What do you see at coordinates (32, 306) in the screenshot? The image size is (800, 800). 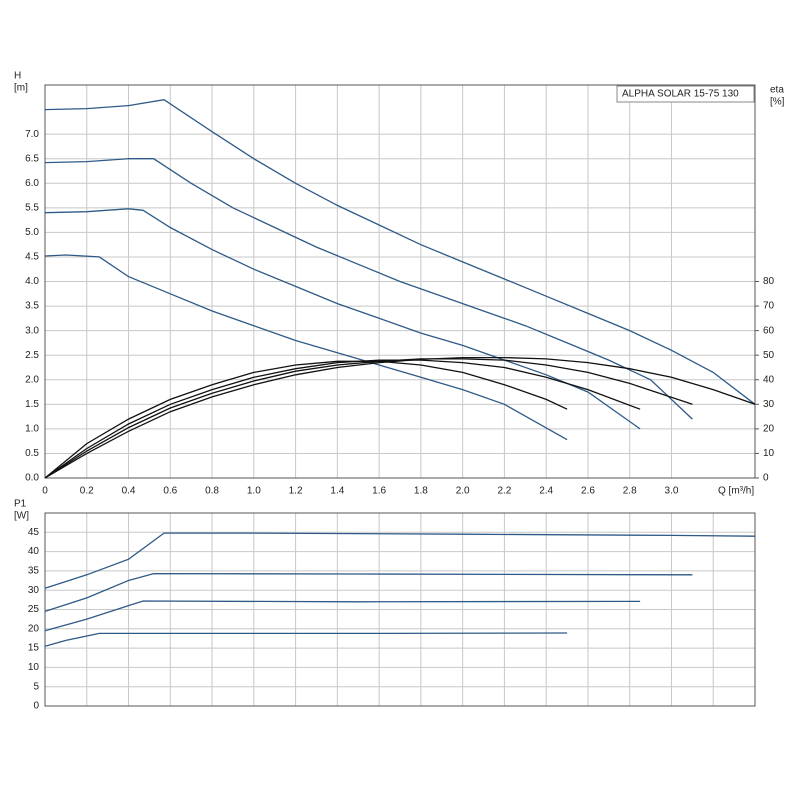 I see `y-tick-label: 3.5` at bounding box center [32, 306].